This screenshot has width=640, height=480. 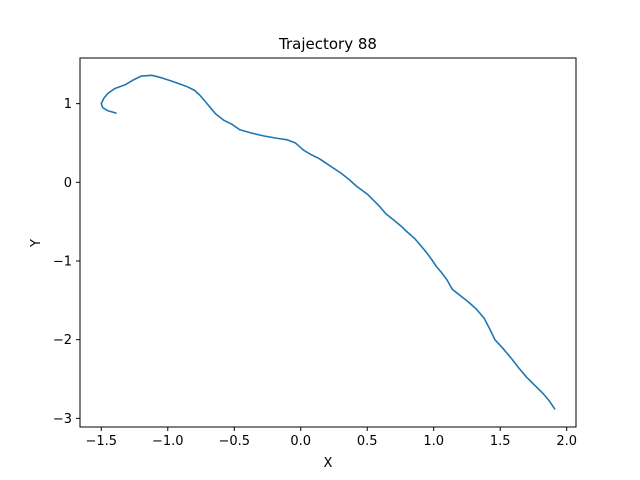 I want to click on x-tick-label: −1.5, so click(x=101, y=441).